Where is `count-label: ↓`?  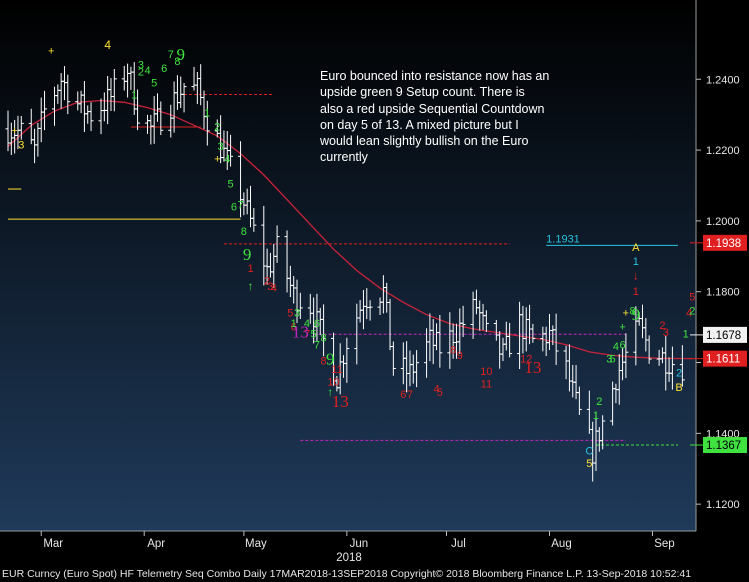 count-label: ↓ is located at coordinates (636, 275).